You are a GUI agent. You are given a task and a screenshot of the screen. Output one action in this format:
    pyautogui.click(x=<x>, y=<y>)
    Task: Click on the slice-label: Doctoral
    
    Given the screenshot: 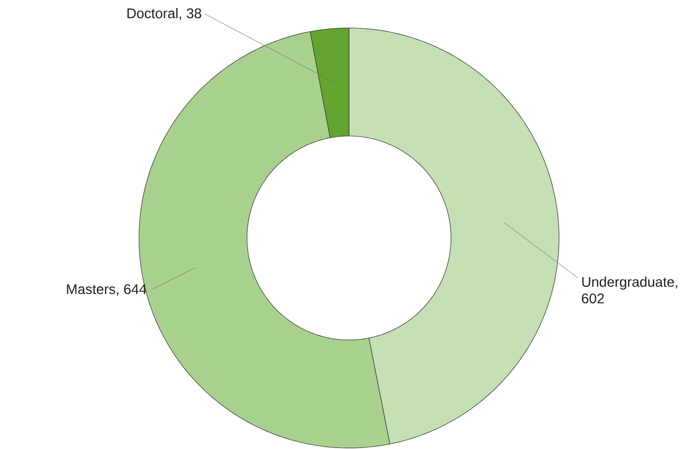 What is the action you would take?
    pyautogui.click(x=152, y=13)
    